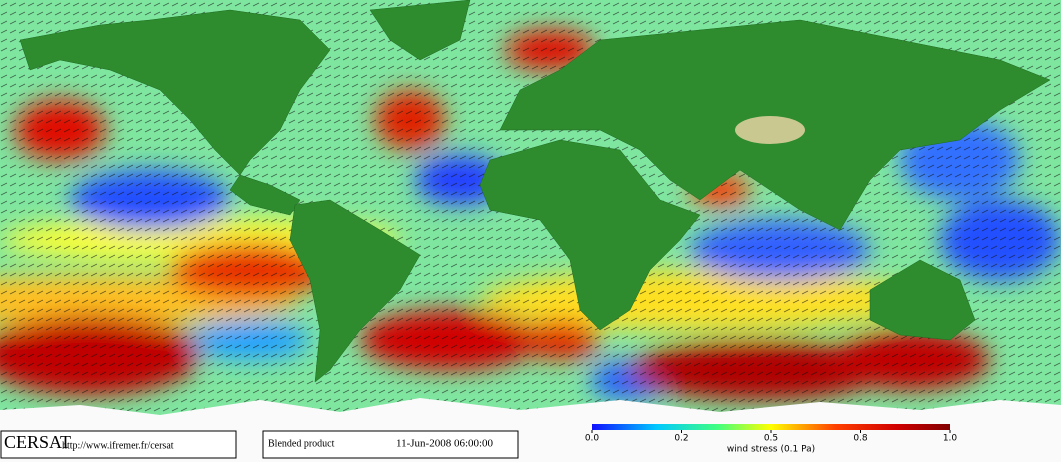 This screenshot has width=1061, height=467. Describe the element at coordinates (37, 442) in the screenshot. I see `logo: CERSAT` at that location.